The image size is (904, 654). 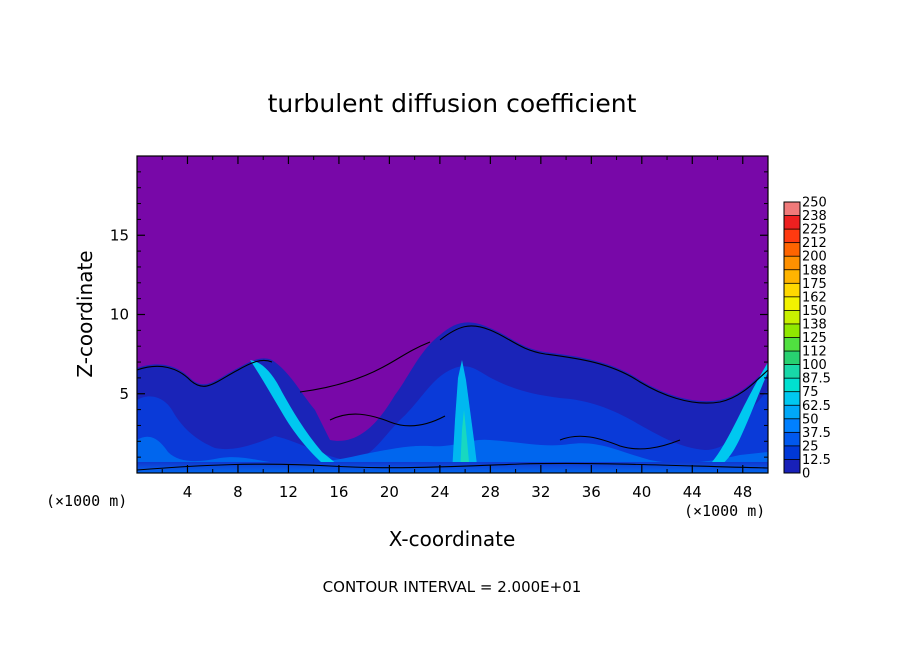 What do you see at coordinates (294, 414) in the screenshot?
I see `field-front-left` at bounding box center [294, 414].